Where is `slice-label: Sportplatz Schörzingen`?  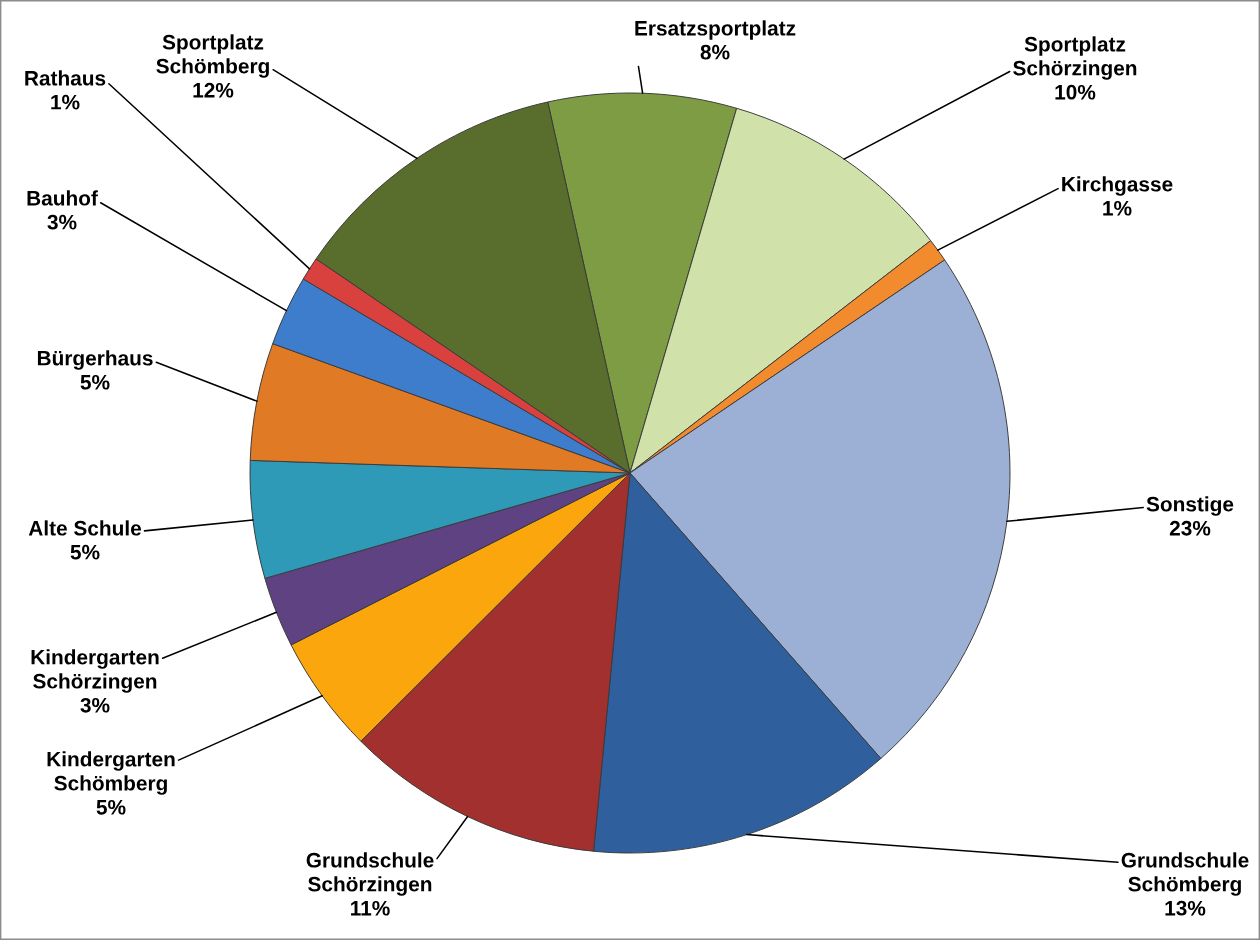 slice-label: Sportplatz Schörzingen is located at coordinates (1075, 58).